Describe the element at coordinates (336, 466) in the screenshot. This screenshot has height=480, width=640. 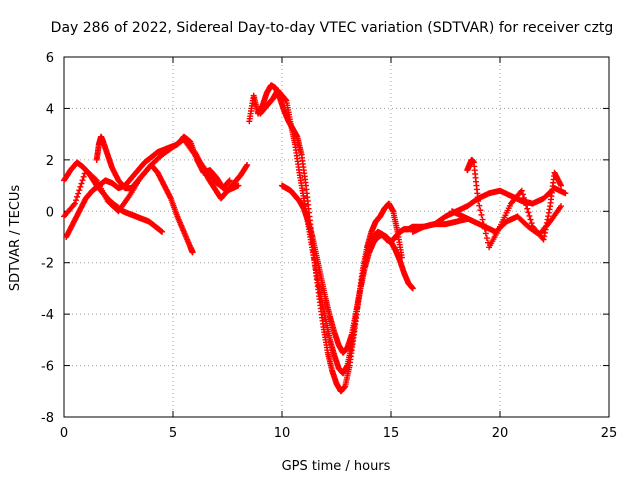
I see `x-axis-label: GPS time / hours` at that location.